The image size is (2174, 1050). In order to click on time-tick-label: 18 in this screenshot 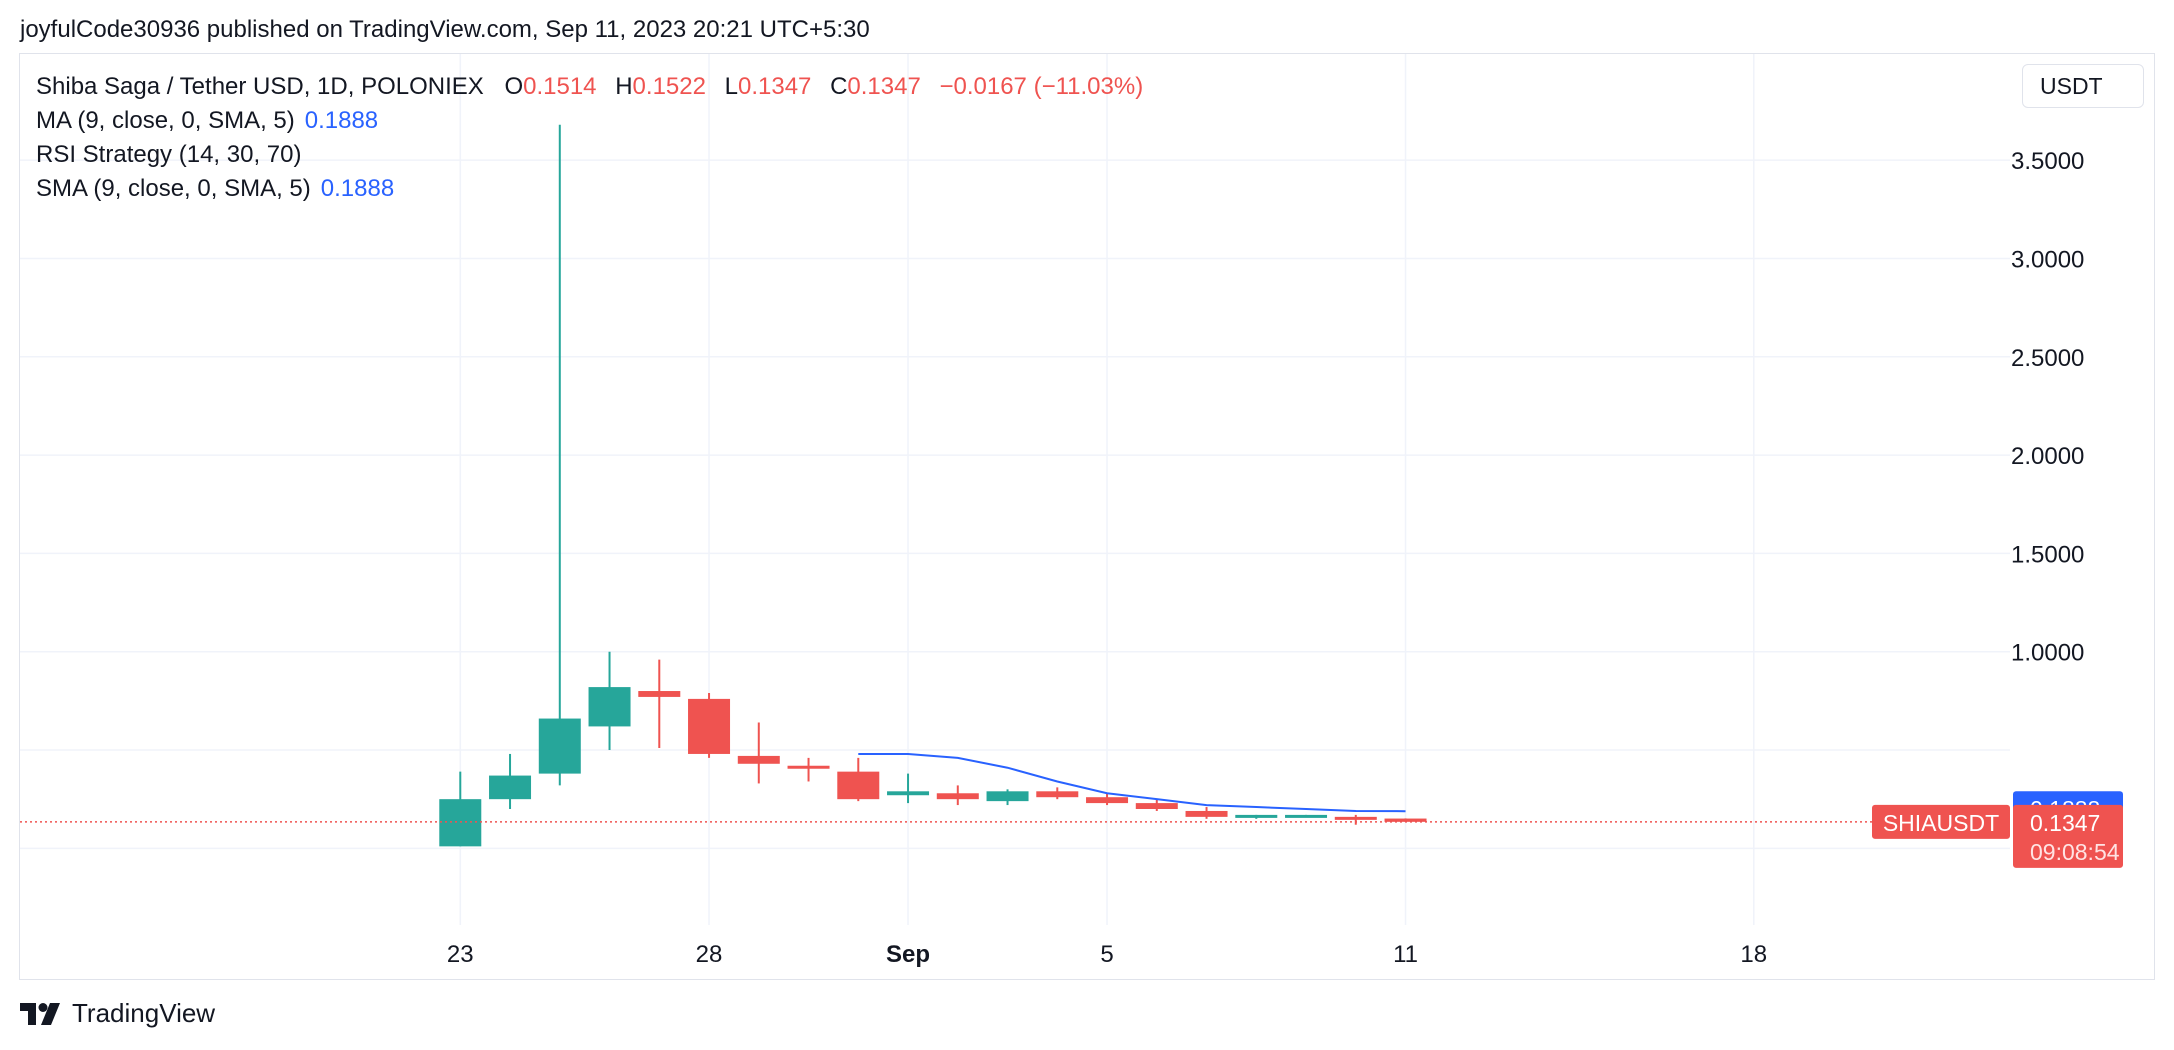, I will do `click(1753, 954)`.